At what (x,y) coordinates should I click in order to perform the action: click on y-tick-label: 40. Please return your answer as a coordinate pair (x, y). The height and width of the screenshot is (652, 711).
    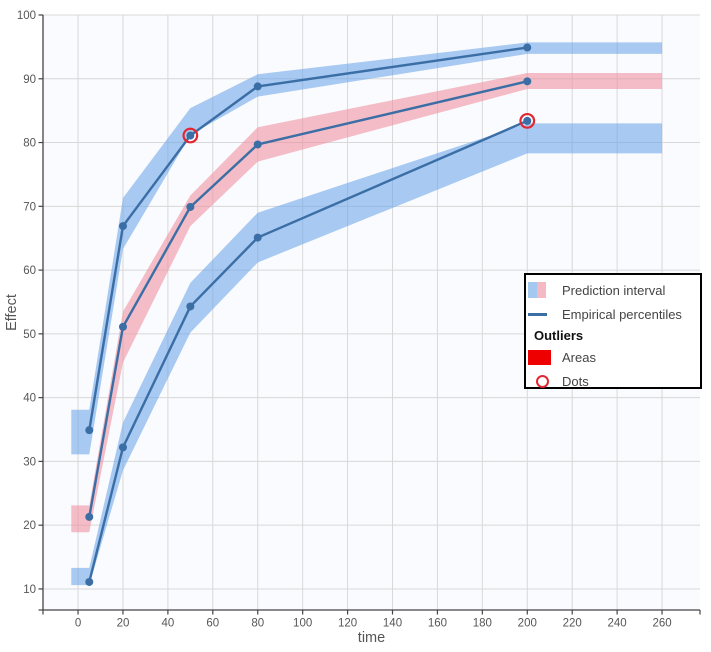
    Looking at the image, I should click on (29, 399).